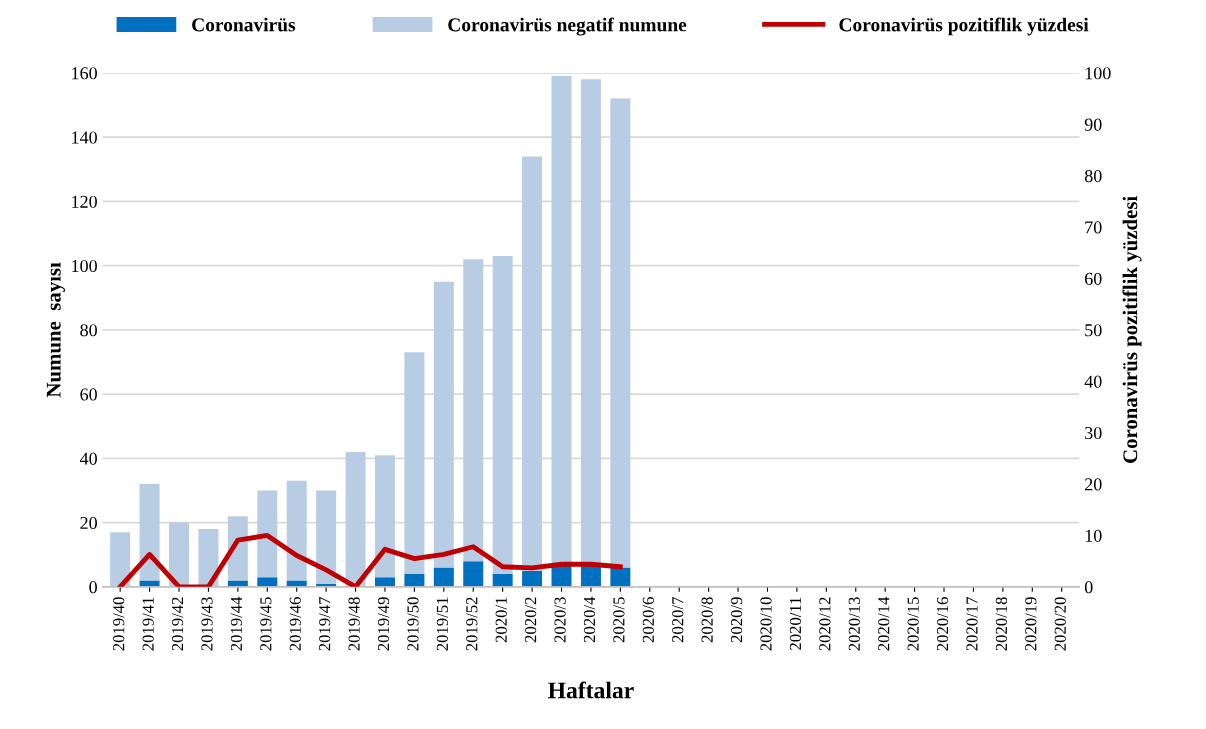 The height and width of the screenshot is (729, 1206). Describe the element at coordinates (325, 624) in the screenshot. I see `x-tick-label: 2019/47` at that location.